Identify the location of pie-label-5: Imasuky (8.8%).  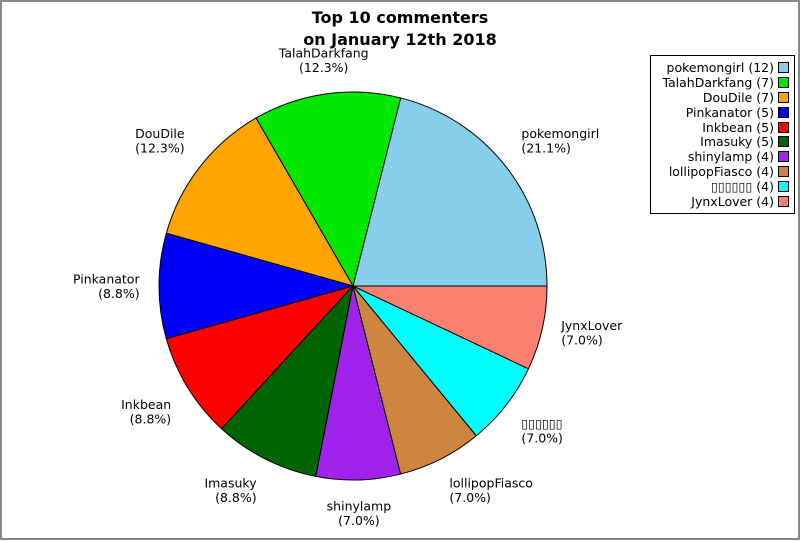
(230, 490).